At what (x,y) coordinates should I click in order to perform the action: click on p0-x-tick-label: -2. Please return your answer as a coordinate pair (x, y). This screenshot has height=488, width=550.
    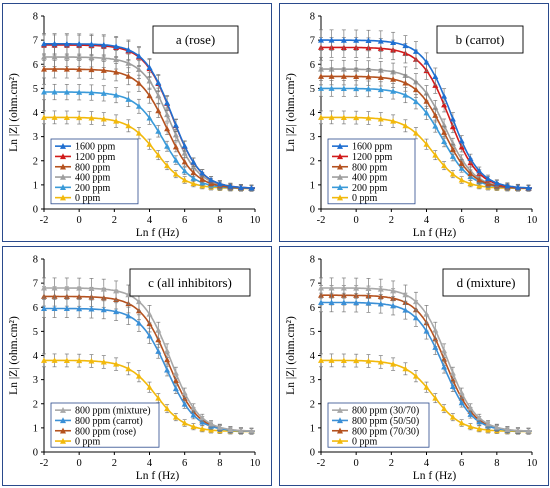
    Looking at the image, I should click on (44, 220).